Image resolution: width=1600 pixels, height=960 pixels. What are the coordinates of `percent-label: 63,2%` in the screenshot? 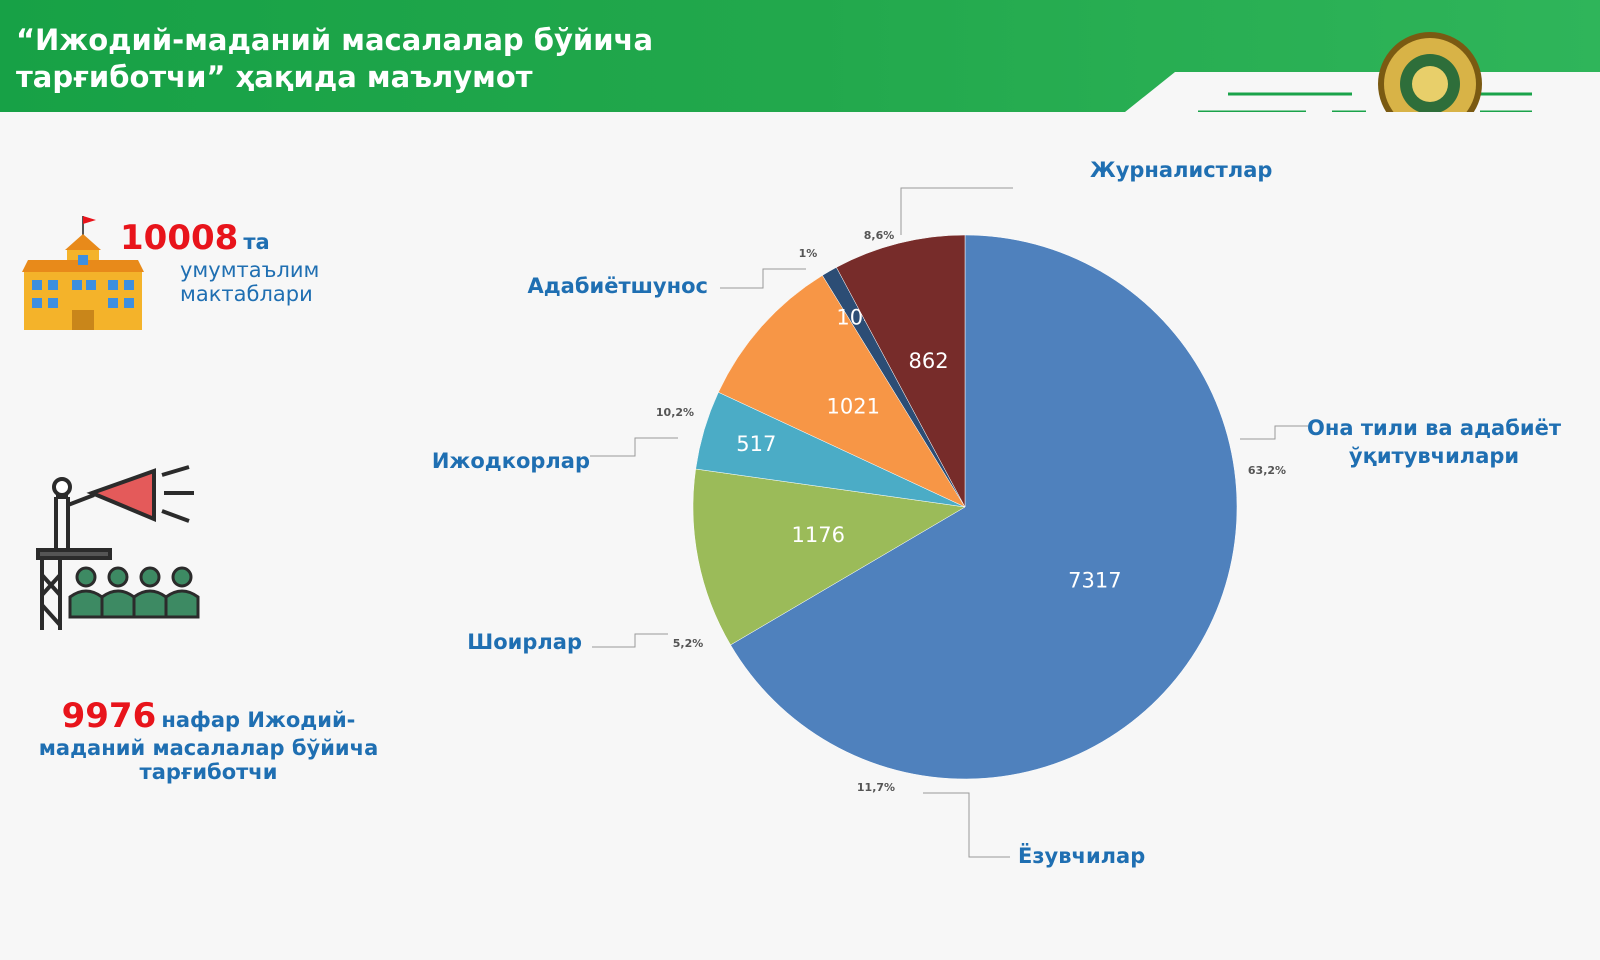 It's located at (1267, 470).